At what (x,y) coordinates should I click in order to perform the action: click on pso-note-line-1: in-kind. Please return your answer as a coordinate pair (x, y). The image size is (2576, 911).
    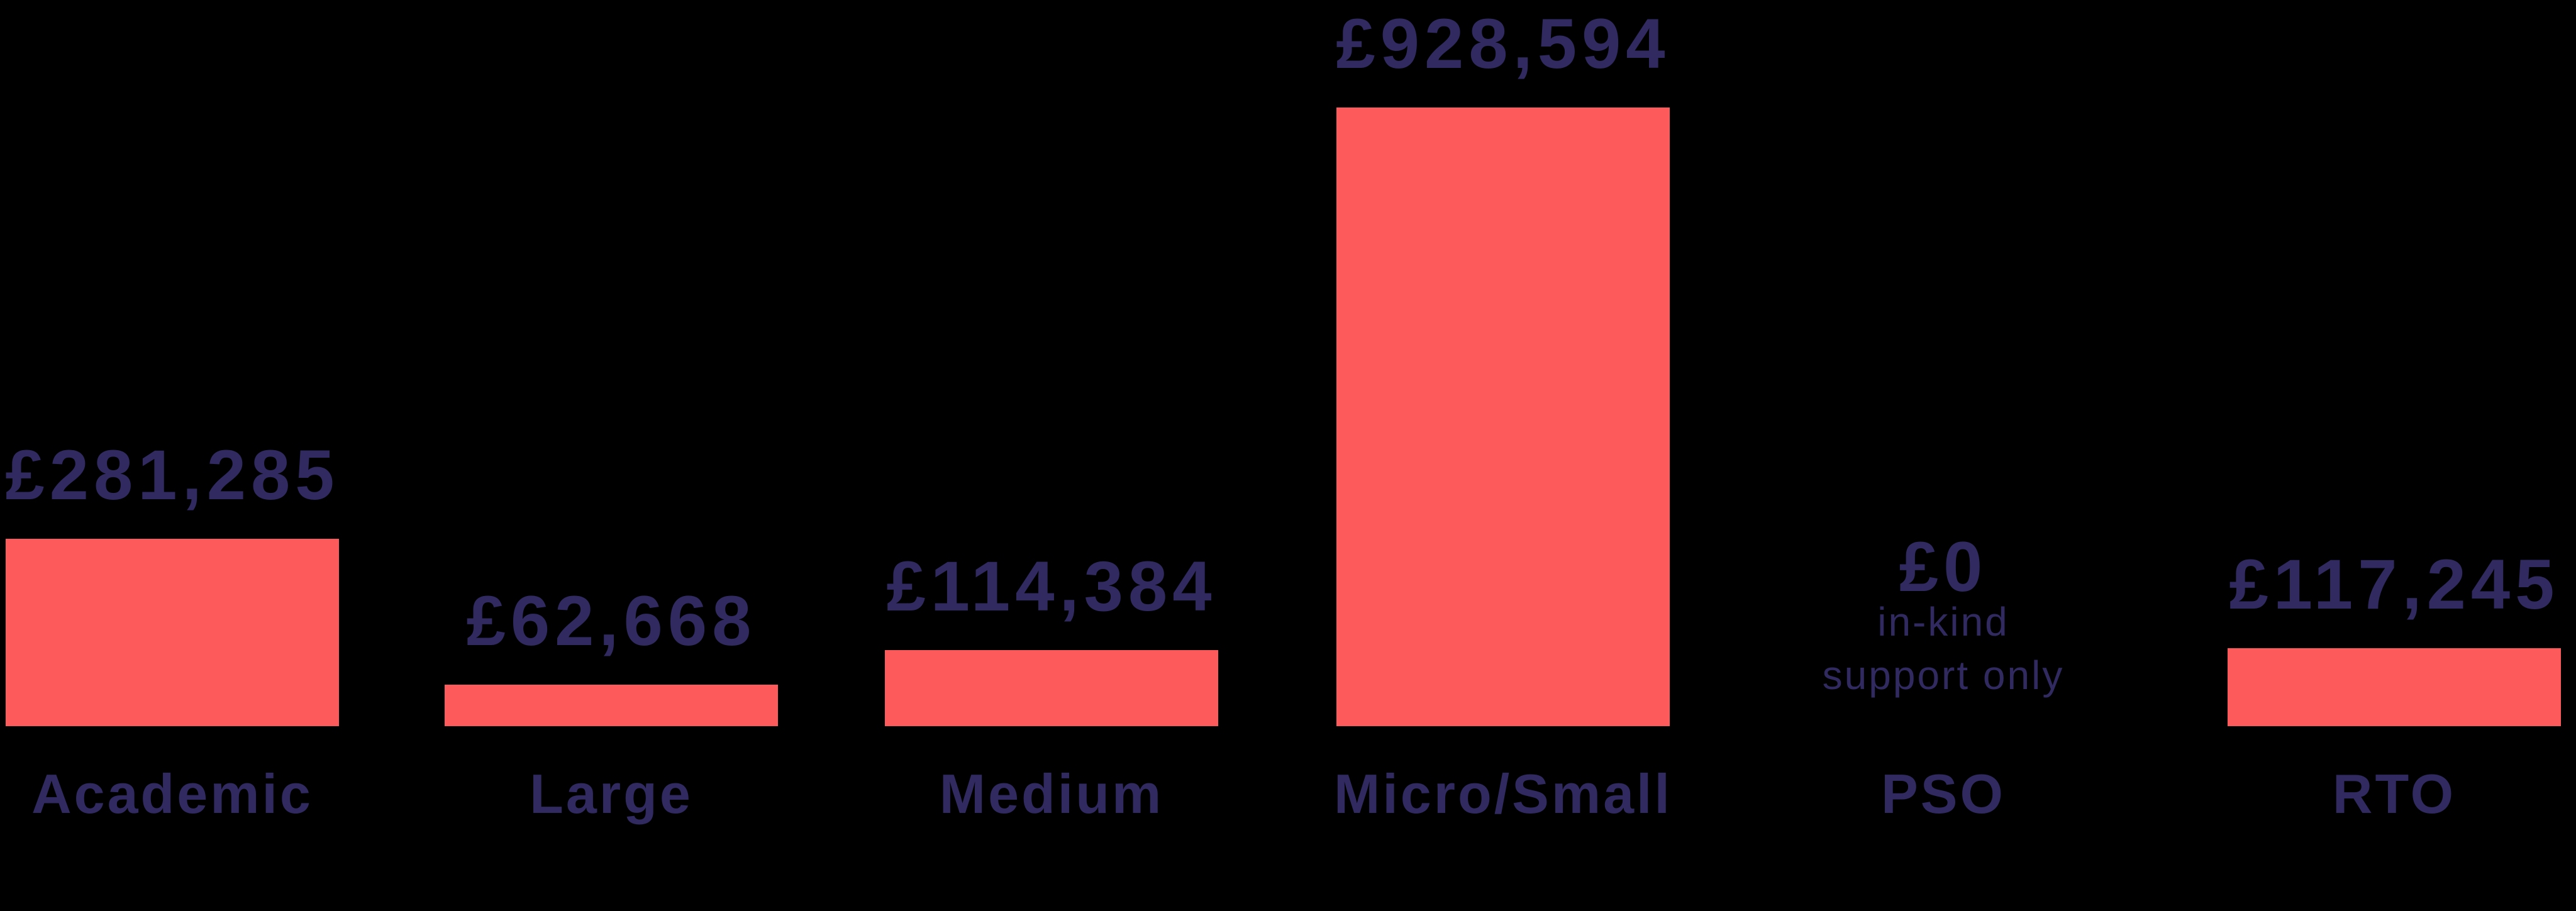
    Looking at the image, I should click on (1943, 621).